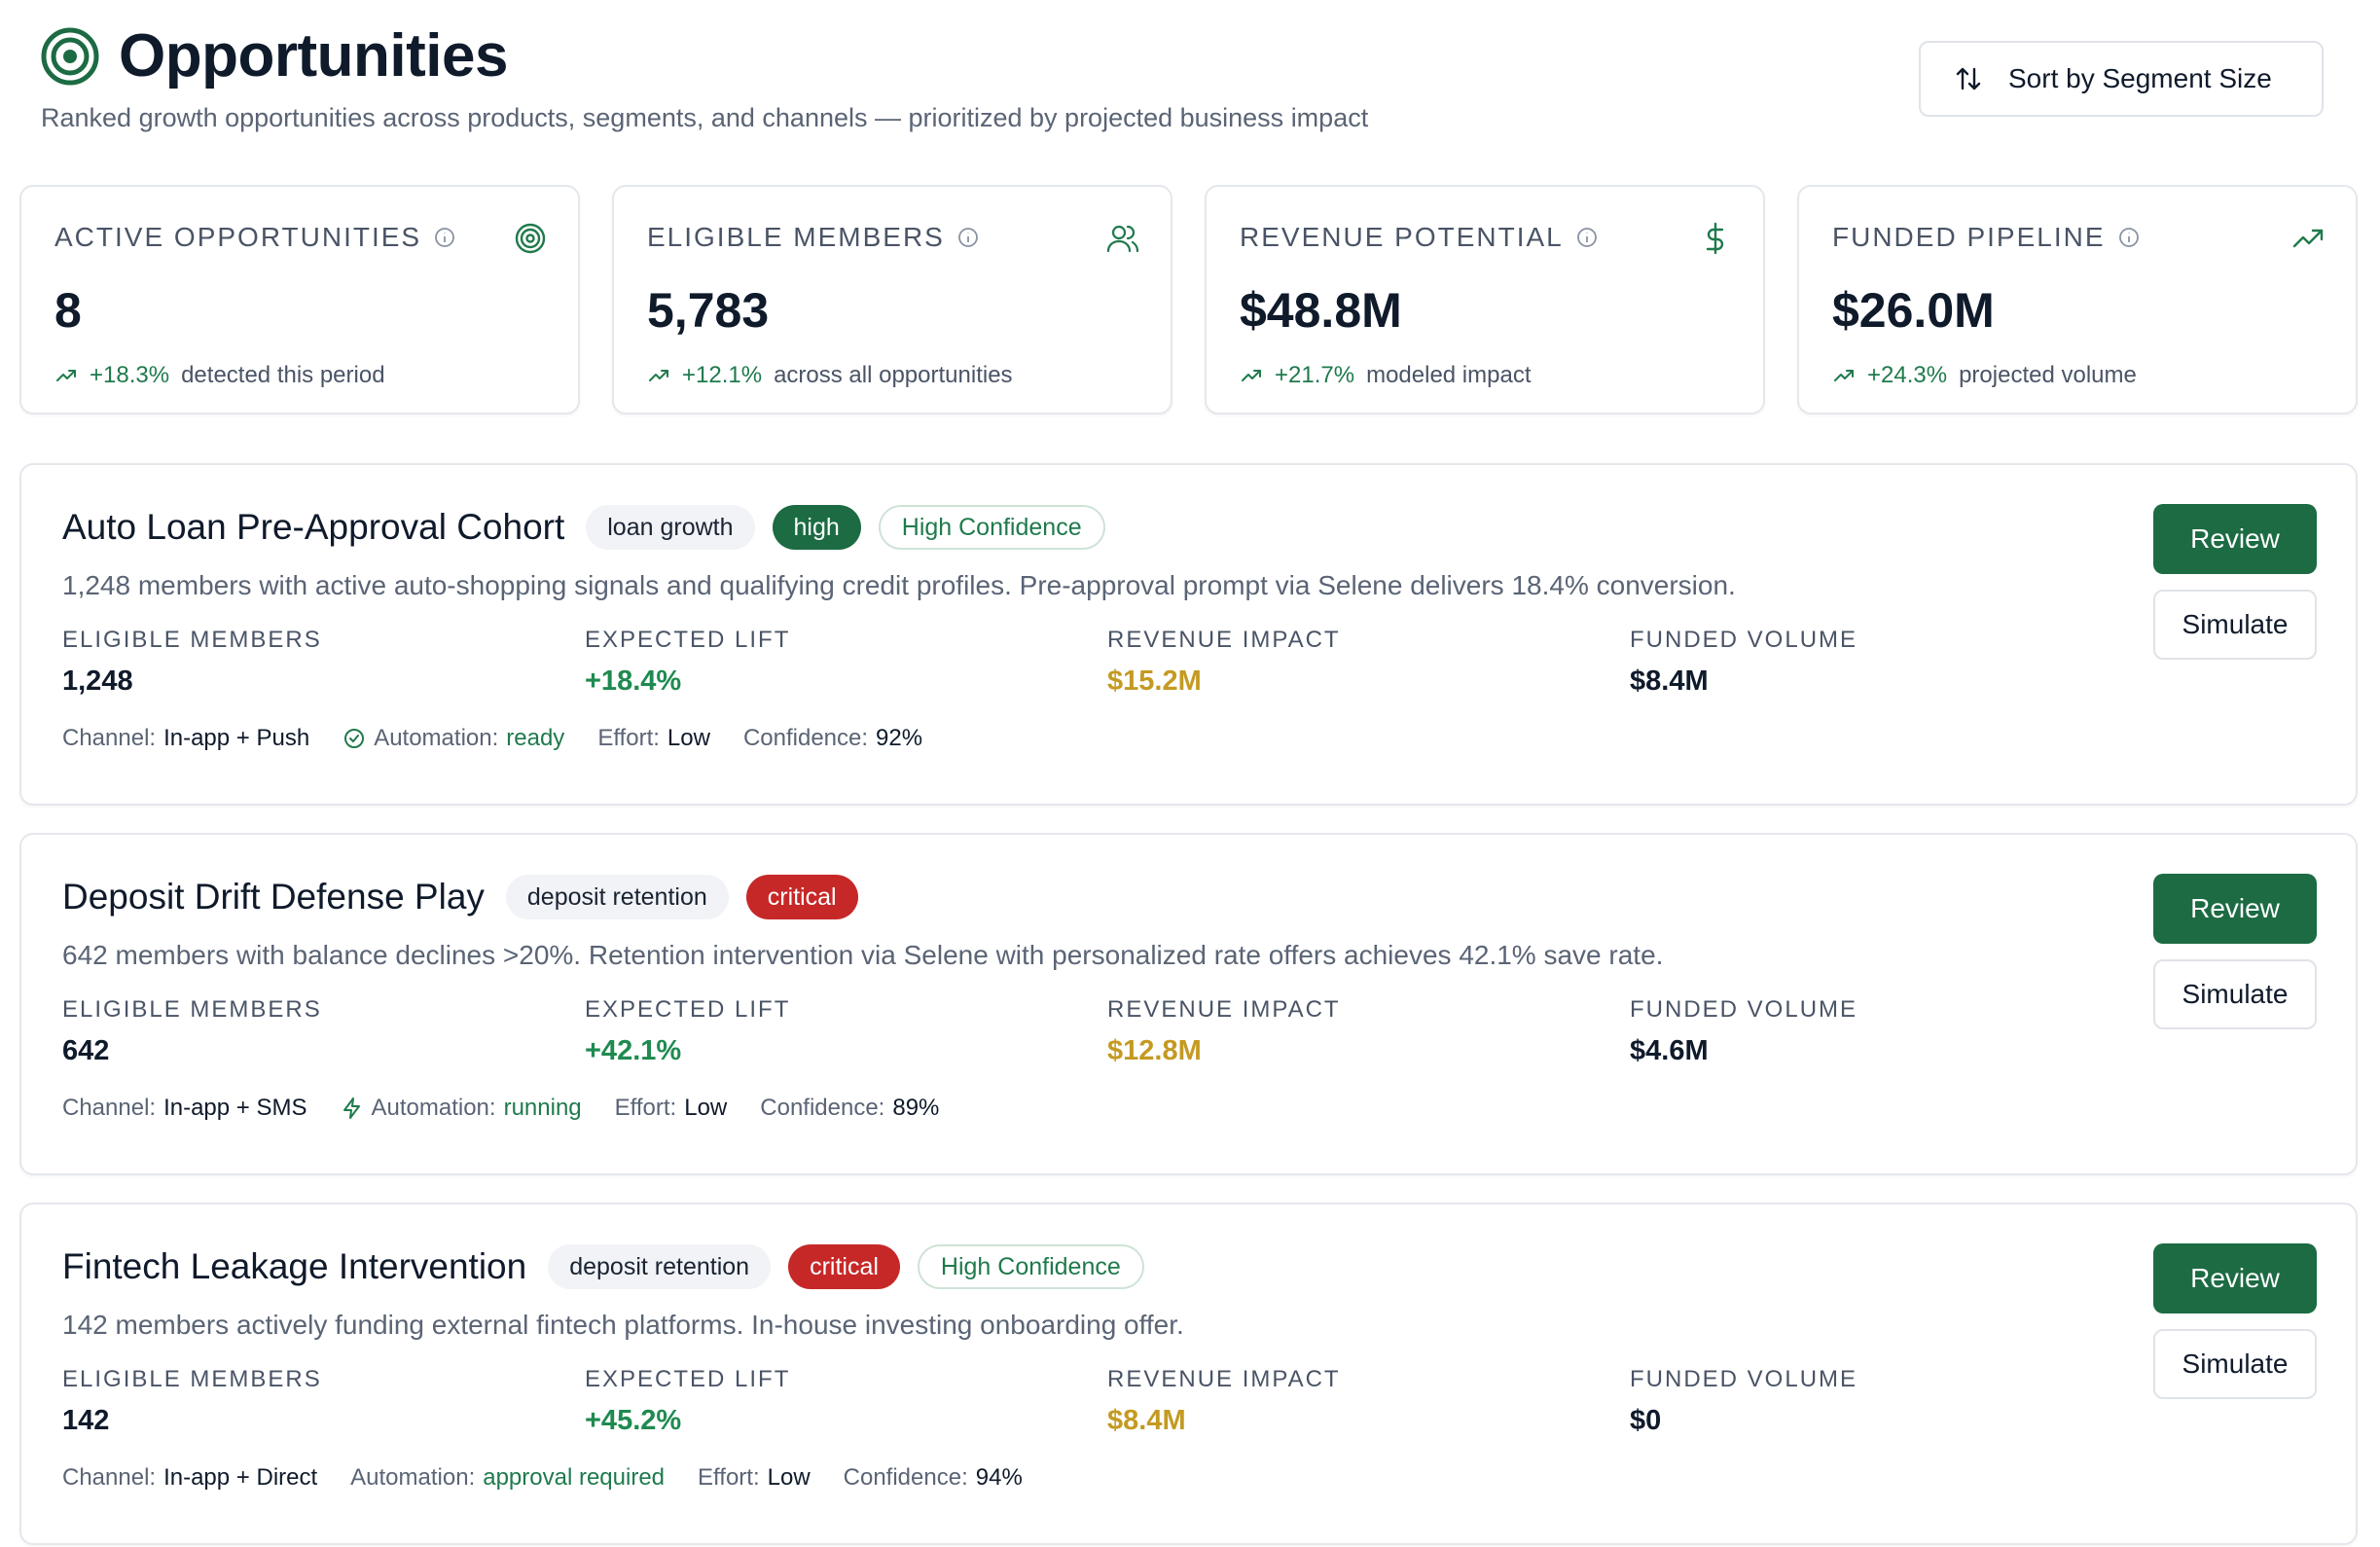 This screenshot has width=2380, height=1547. Describe the element at coordinates (273, 897) in the screenshot. I see `opportunity-title: Deposit Drift Defense Play` at that location.